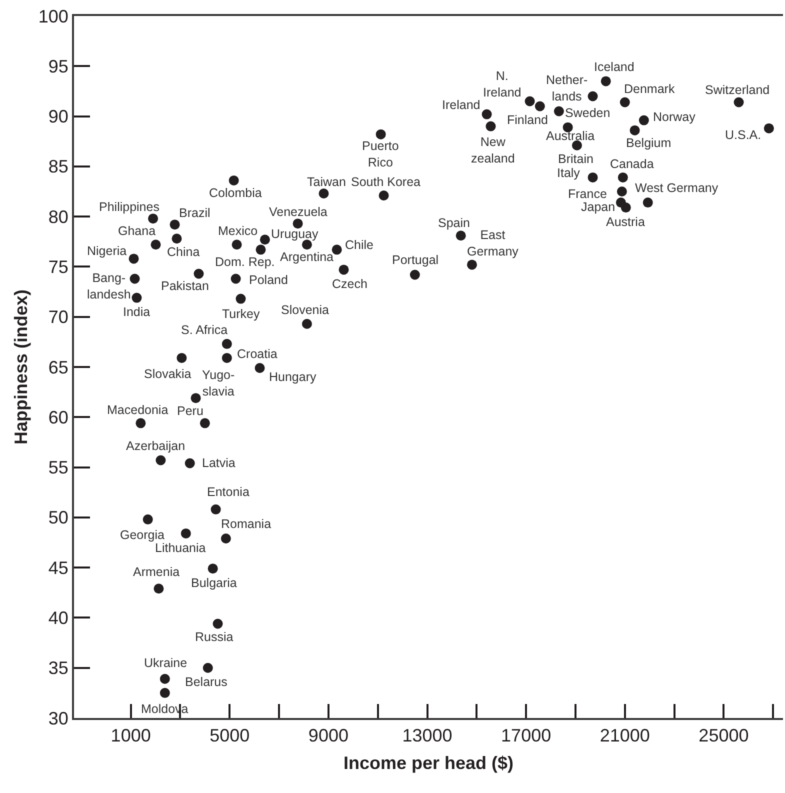 The width and height of the screenshot is (785, 793). Describe the element at coordinates (21, 367) in the screenshot. I see `y-axis-title: Happiness (index)` at that location.